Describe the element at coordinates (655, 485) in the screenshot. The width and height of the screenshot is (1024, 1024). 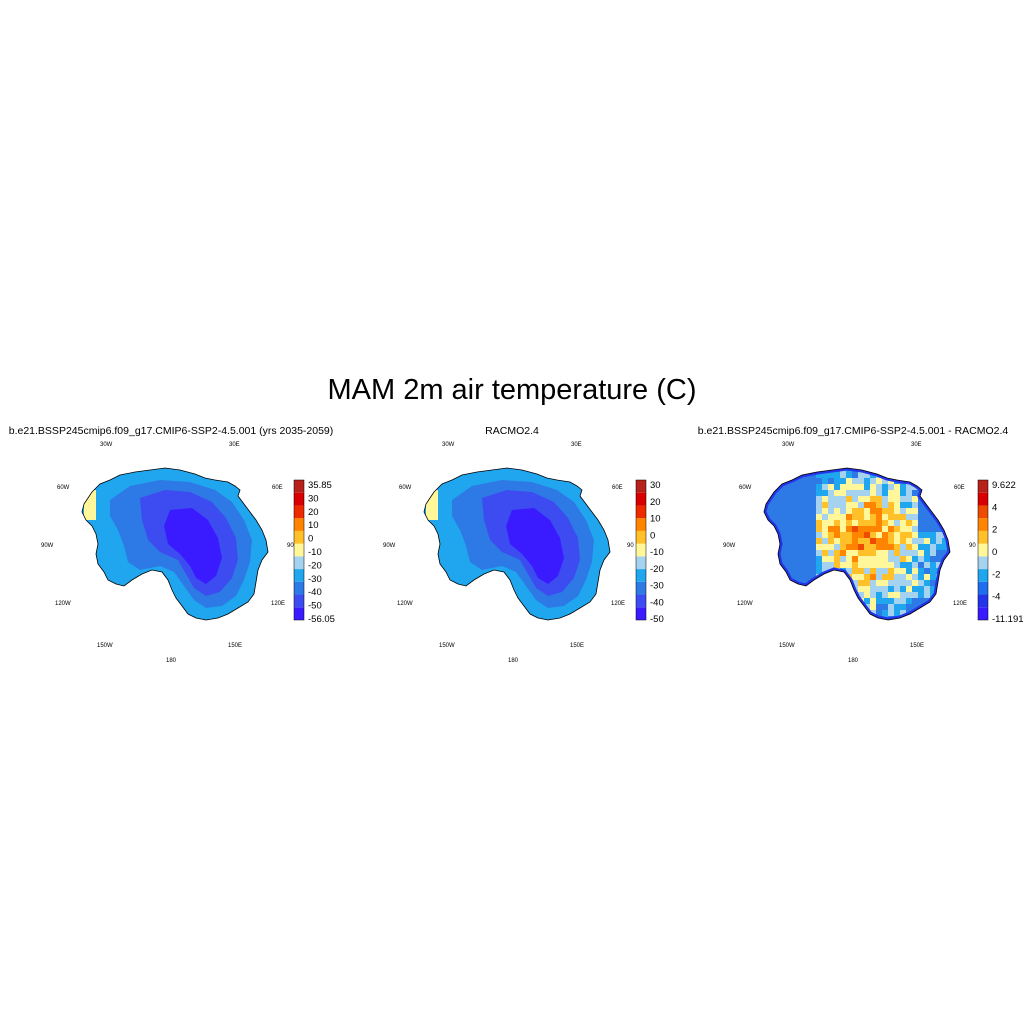
I see `colorbar-label: 30` at that location.